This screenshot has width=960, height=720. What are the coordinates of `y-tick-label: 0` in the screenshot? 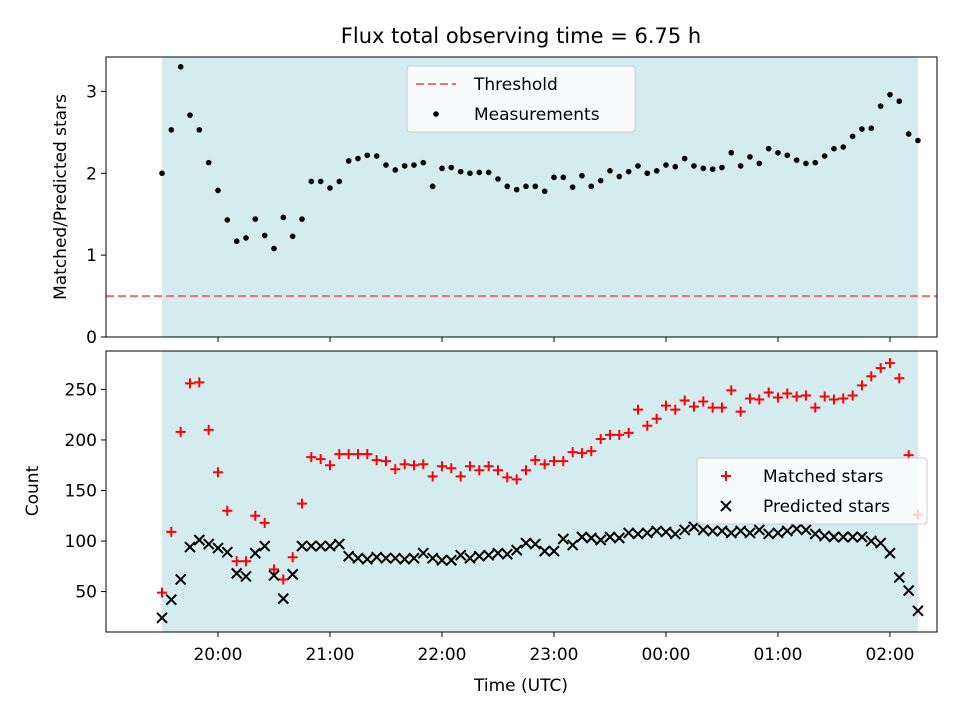 It's located at (91, 338).